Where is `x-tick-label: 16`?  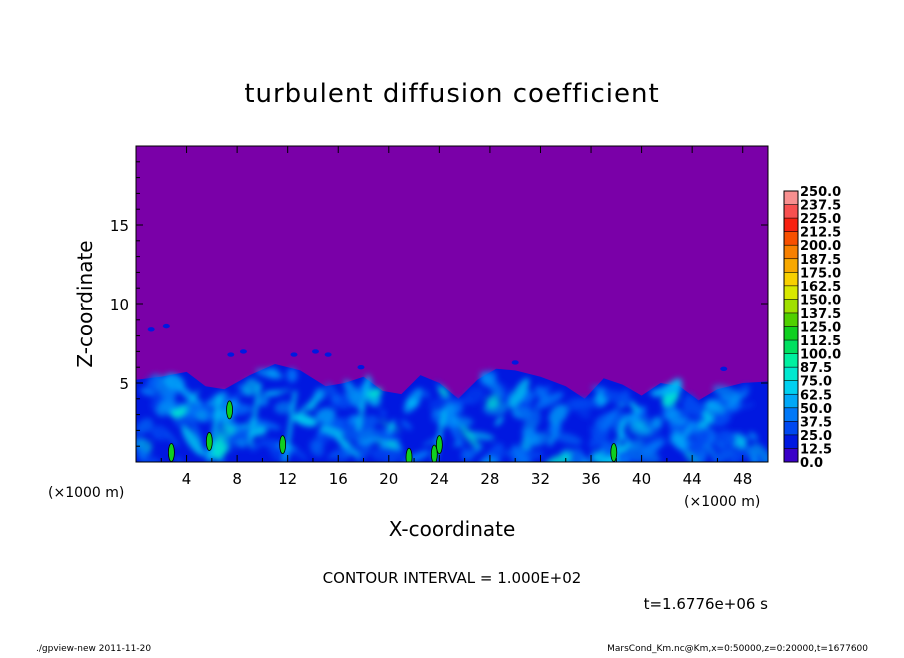 x-tick-label: 16 is located at coordinates (338, 479).